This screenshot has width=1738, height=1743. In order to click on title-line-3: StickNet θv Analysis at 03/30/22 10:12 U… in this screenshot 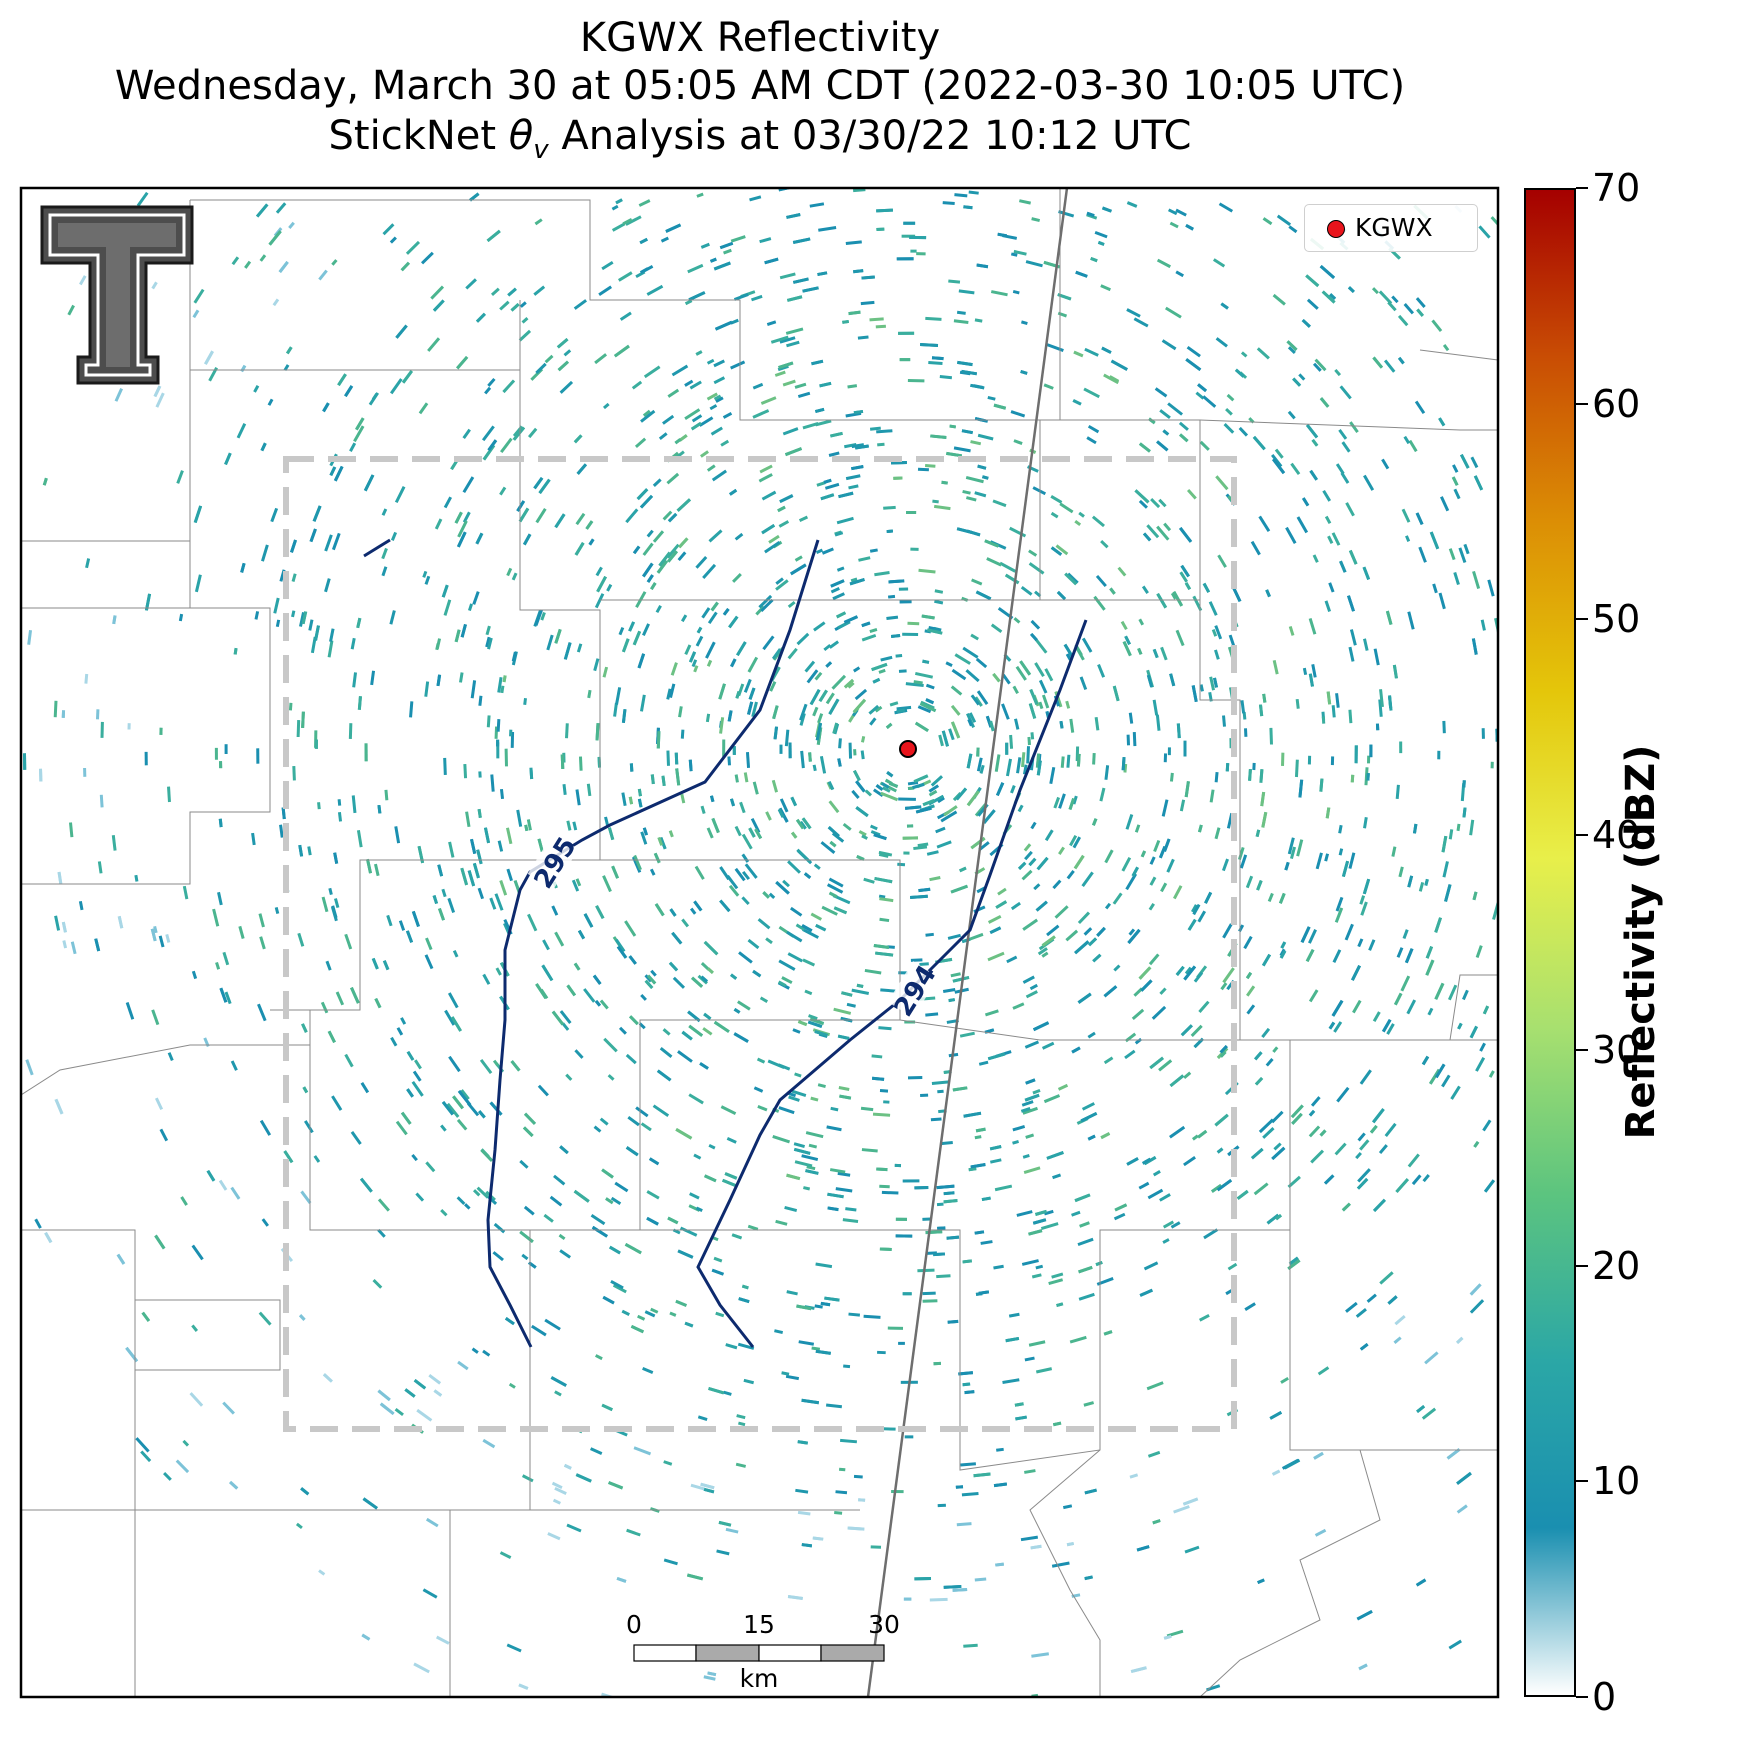, I will do `click(760, 143)`.